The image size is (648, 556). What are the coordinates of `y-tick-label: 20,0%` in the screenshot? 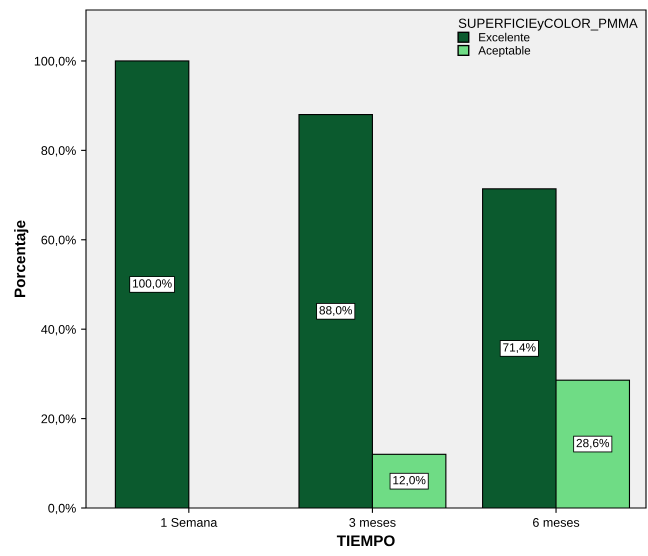 It's located at (58, 419).